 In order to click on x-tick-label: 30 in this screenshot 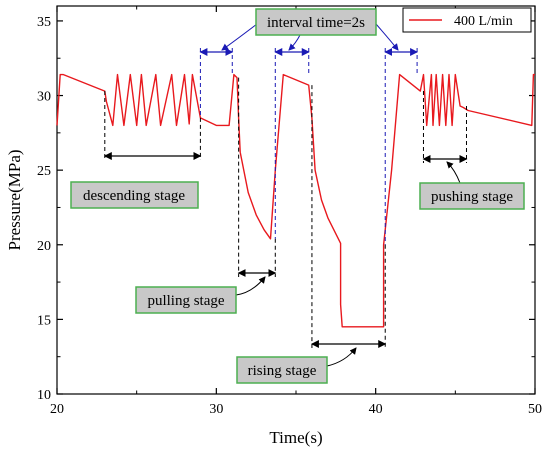, I will do `click(216, 409)`.